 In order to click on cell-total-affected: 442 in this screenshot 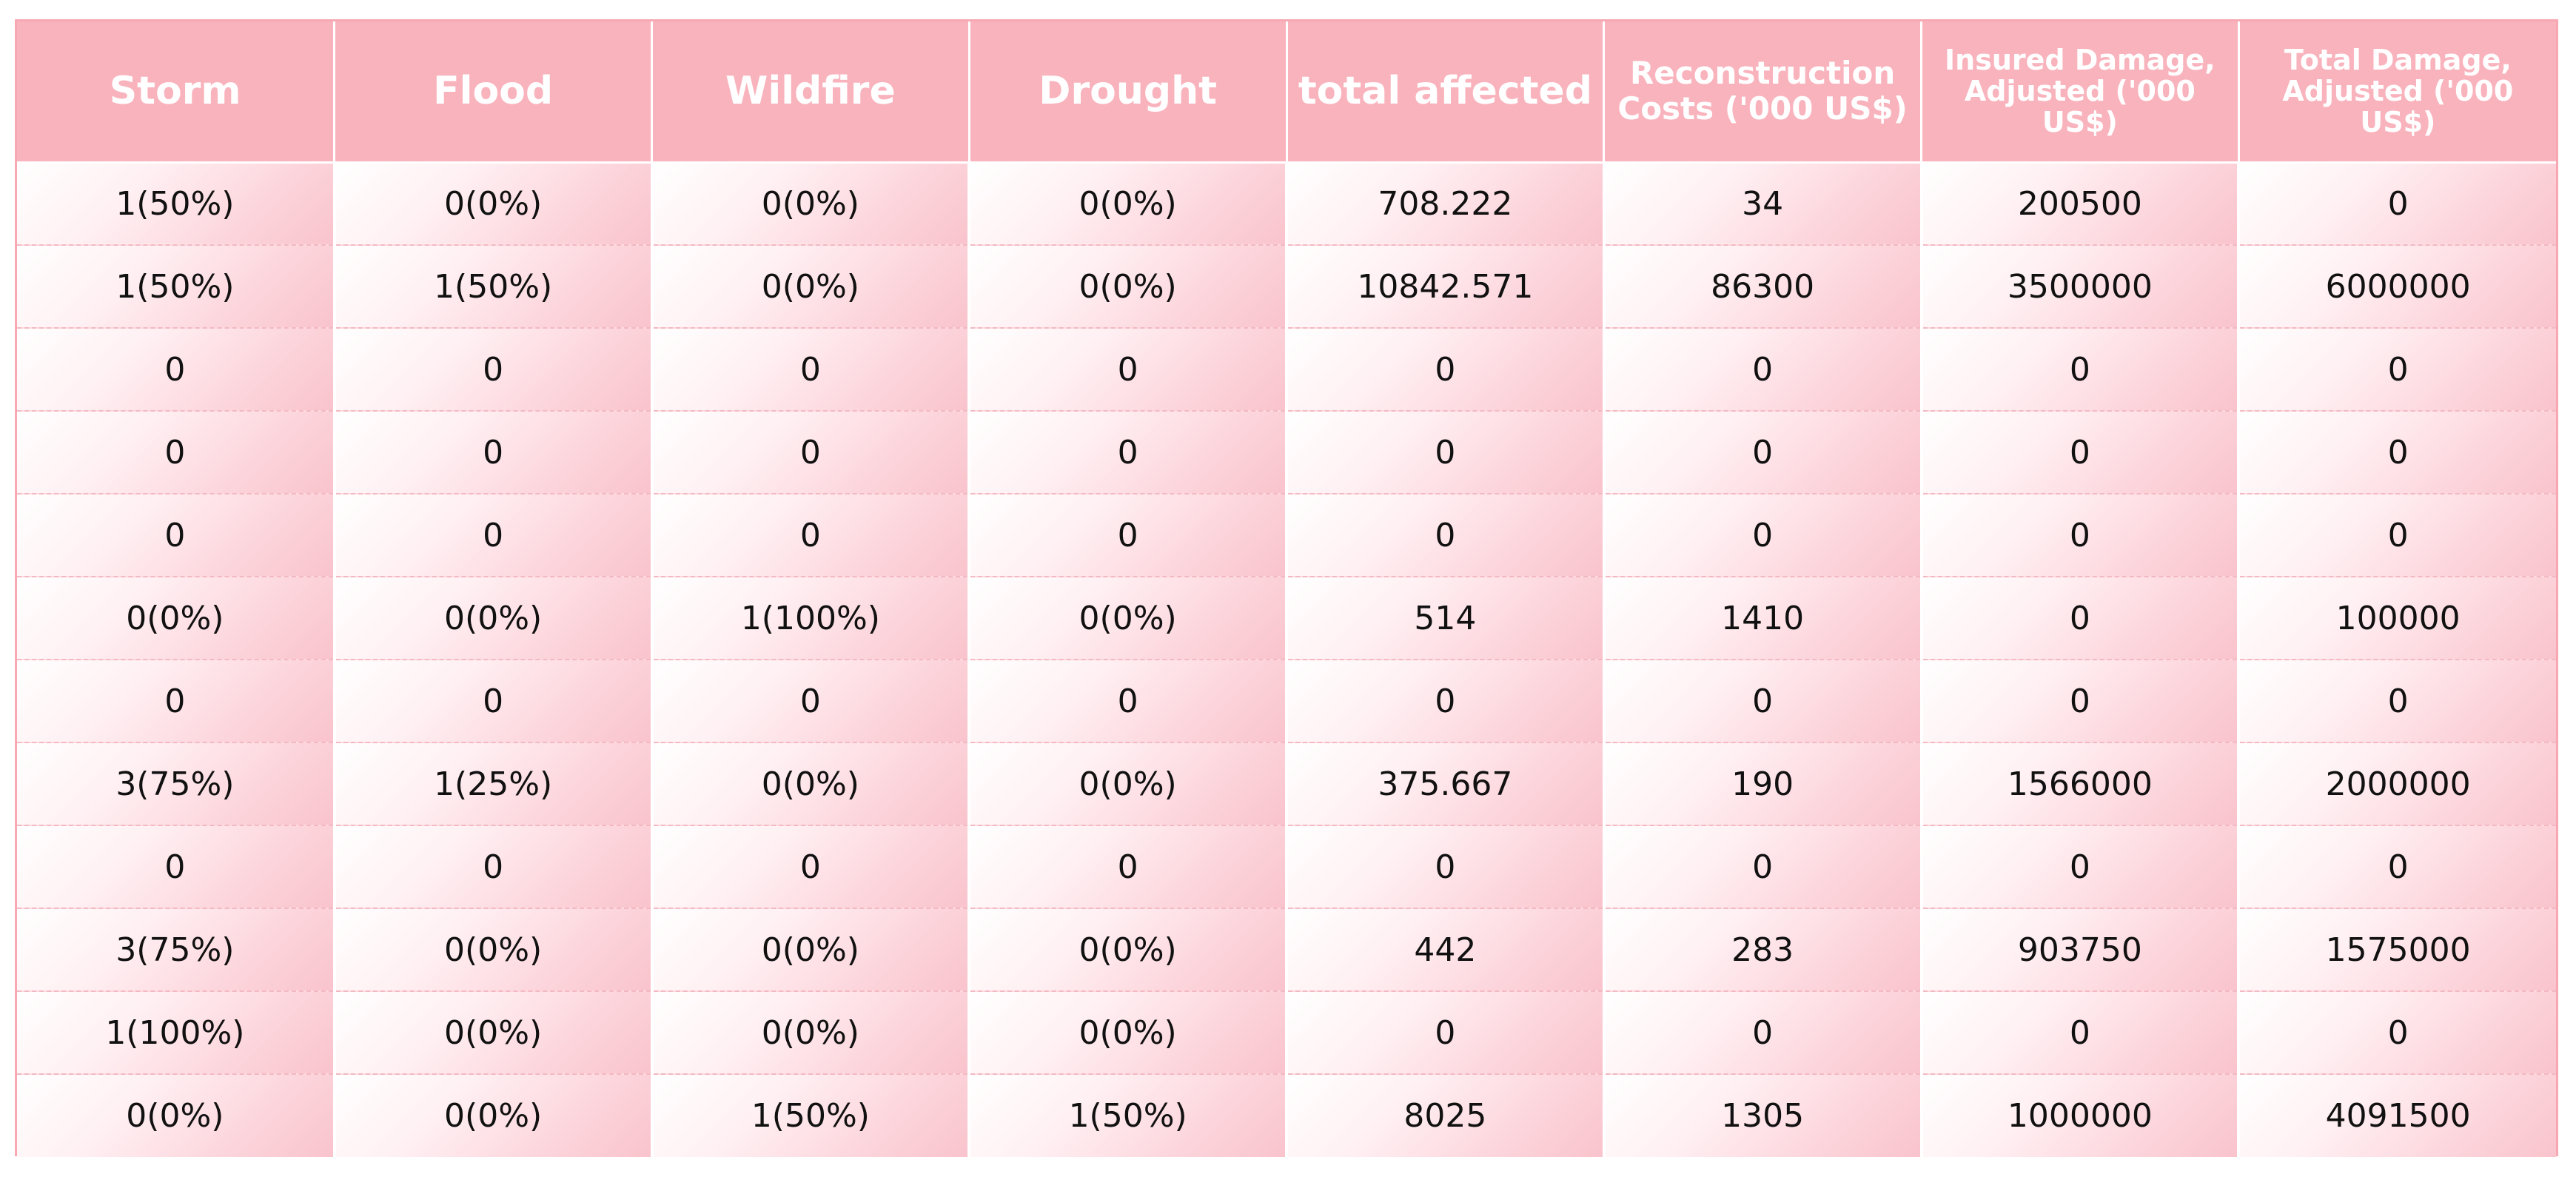, I will do `click(1446, 950)`.